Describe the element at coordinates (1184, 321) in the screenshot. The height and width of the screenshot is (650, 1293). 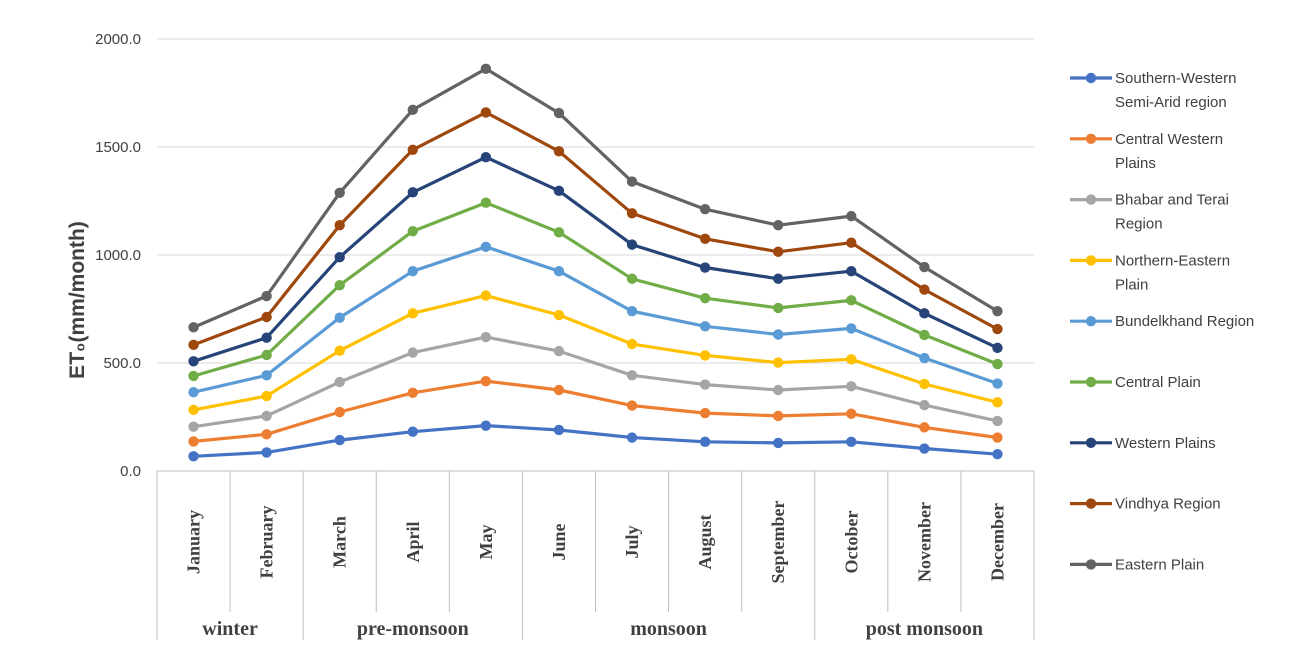
I see `legend-label: Bundelkhand Region` at that location.